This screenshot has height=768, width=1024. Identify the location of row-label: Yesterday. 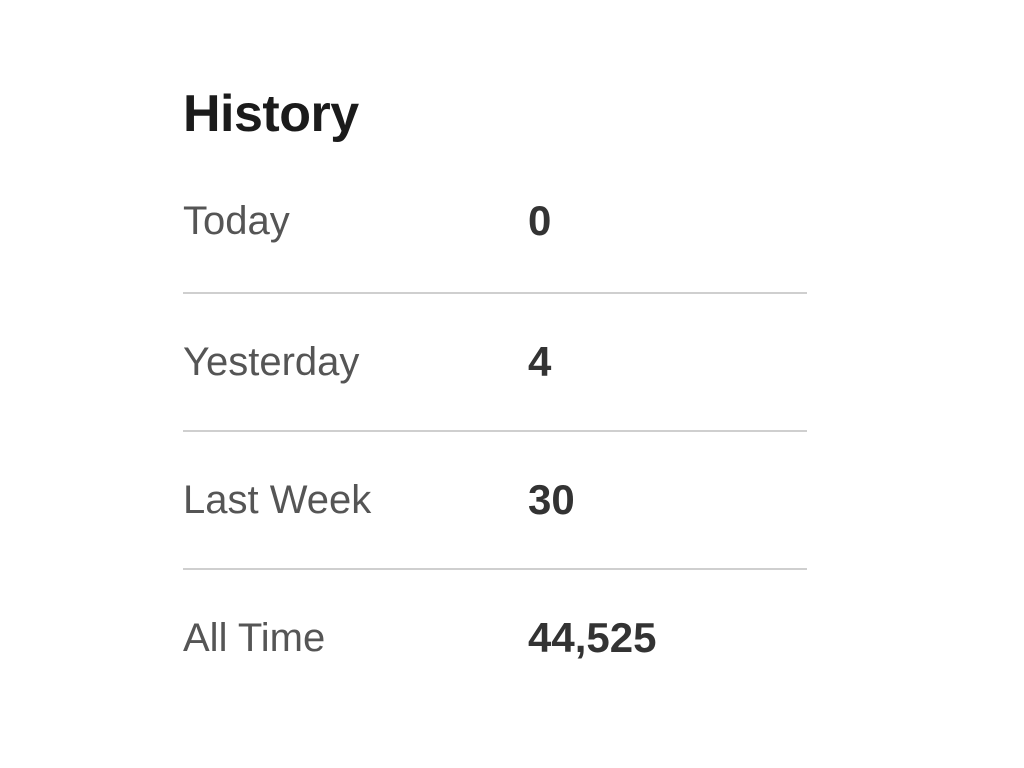
(271, 361).